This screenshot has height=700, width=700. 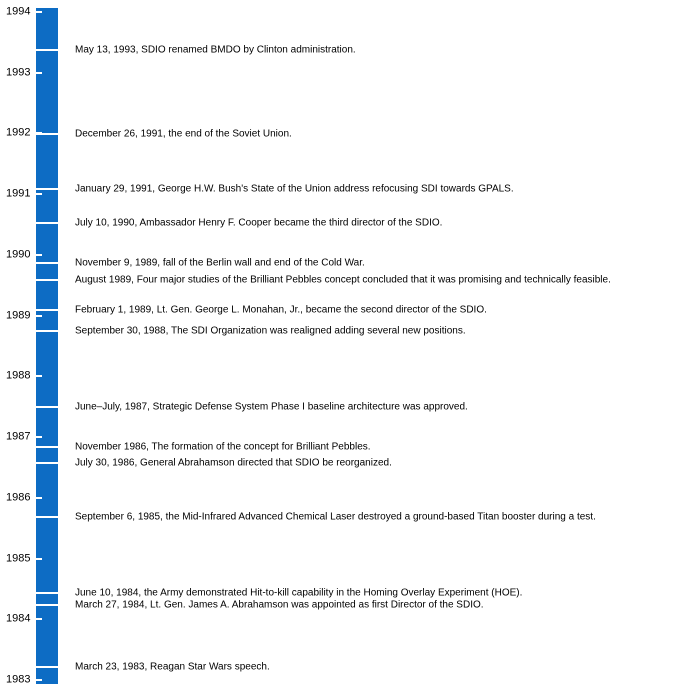 What do you see at coordinates (18, 132) in the screenshot?
I see `year-tick-label: 1992` at bounding box center [18, 132].